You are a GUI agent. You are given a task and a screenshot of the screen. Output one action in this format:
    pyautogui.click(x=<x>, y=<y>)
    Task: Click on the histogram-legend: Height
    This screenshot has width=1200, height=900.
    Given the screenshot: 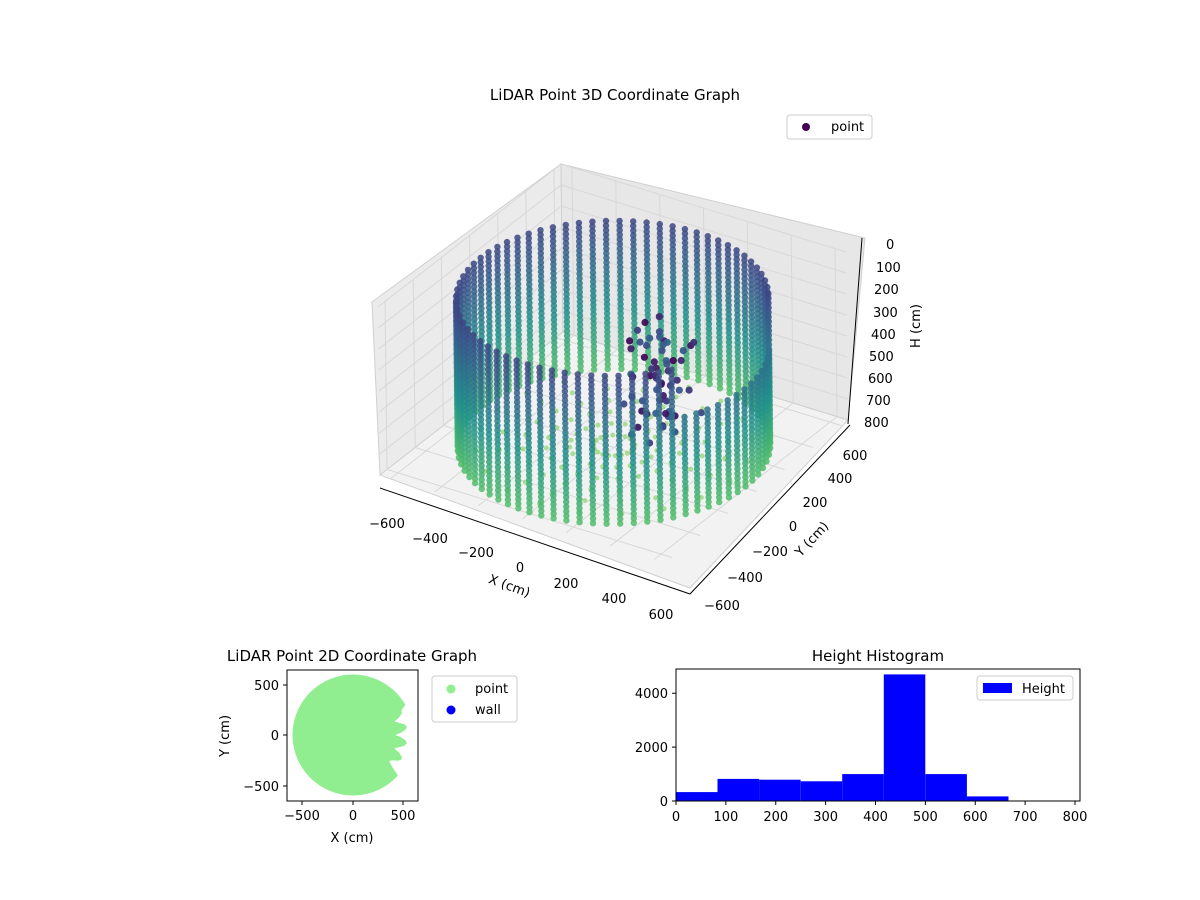 What is the action you would take?
    pyautogui.click(x=1025, y=688)
    